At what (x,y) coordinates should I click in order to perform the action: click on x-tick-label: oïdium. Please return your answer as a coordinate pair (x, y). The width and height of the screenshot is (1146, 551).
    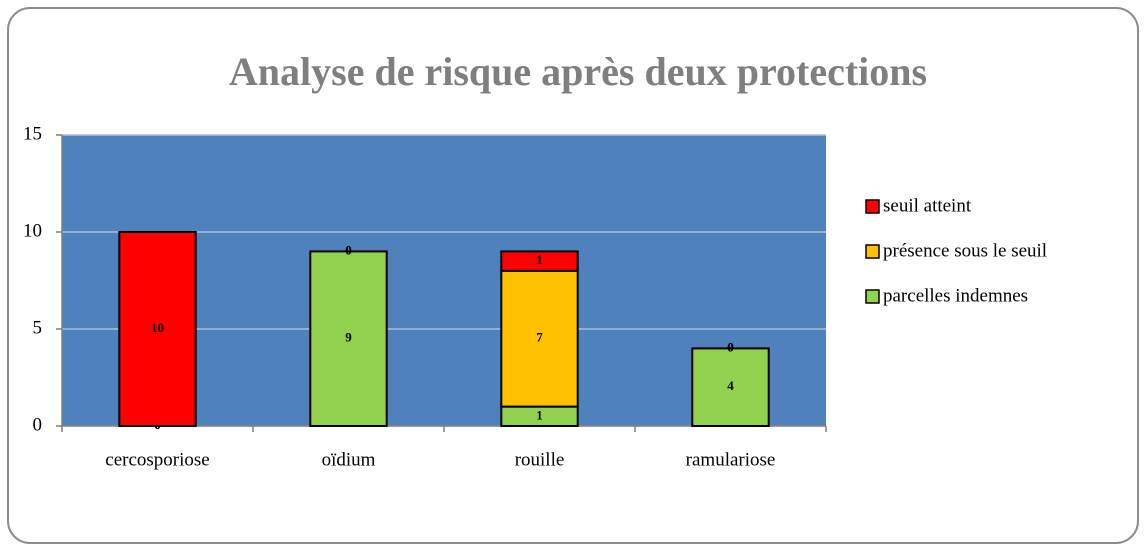
    Looking at the image, I should click on (349, 459).